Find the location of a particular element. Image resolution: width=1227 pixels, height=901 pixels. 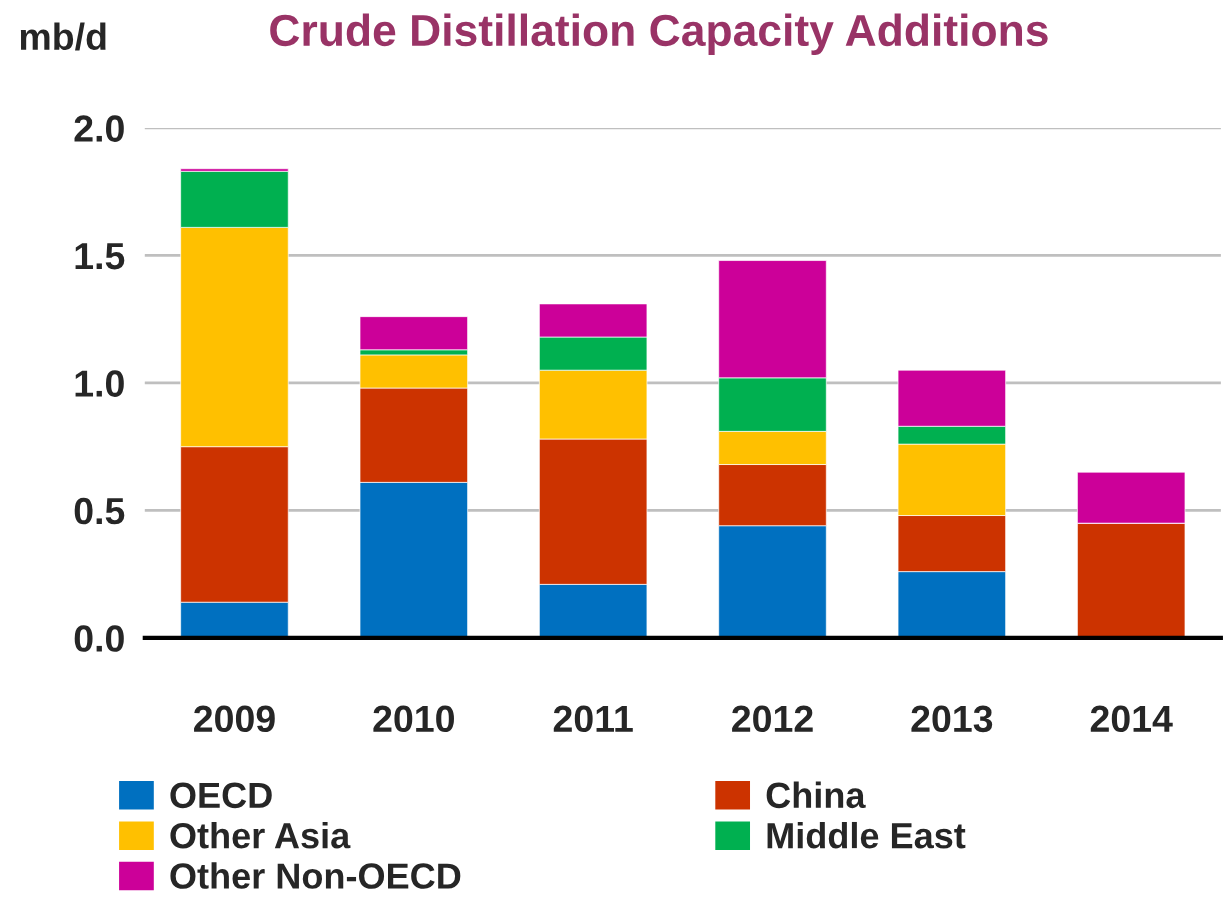

legend-label: China is located at coordinates (816, 795).